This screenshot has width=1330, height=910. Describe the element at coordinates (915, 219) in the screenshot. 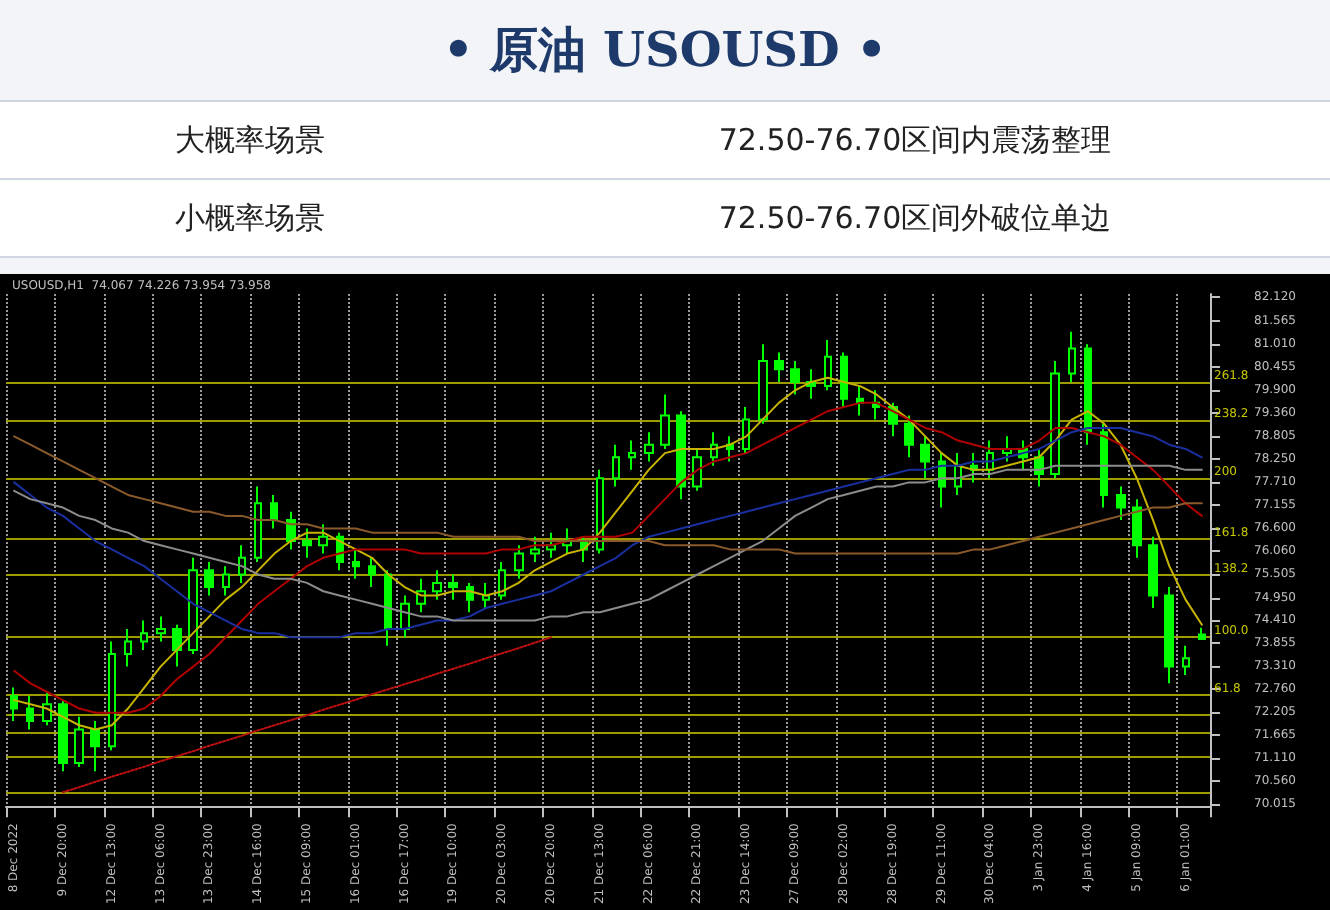

I see `text: 72.50-76.70区间外破位单边` at that location.